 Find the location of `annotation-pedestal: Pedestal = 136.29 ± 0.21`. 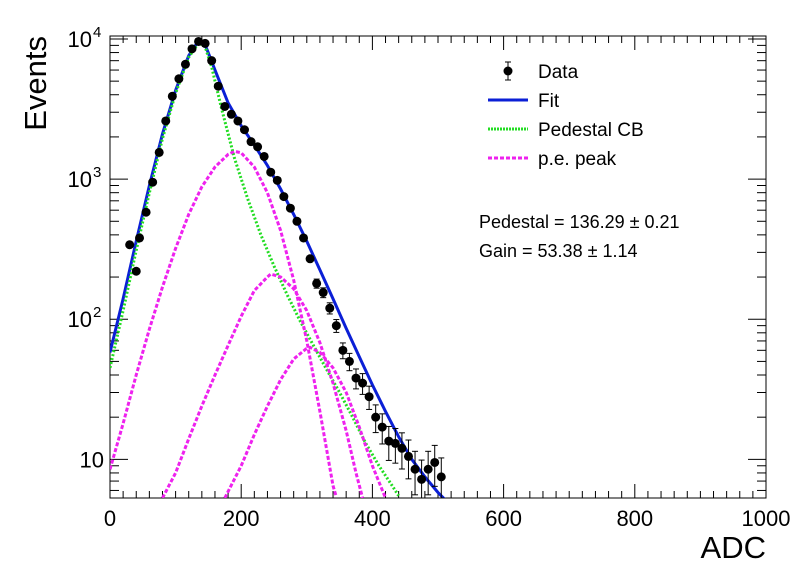

annotation-pedestal: Pedestal = 136.29 ± 0.21 is located at coordinates (579, 222).